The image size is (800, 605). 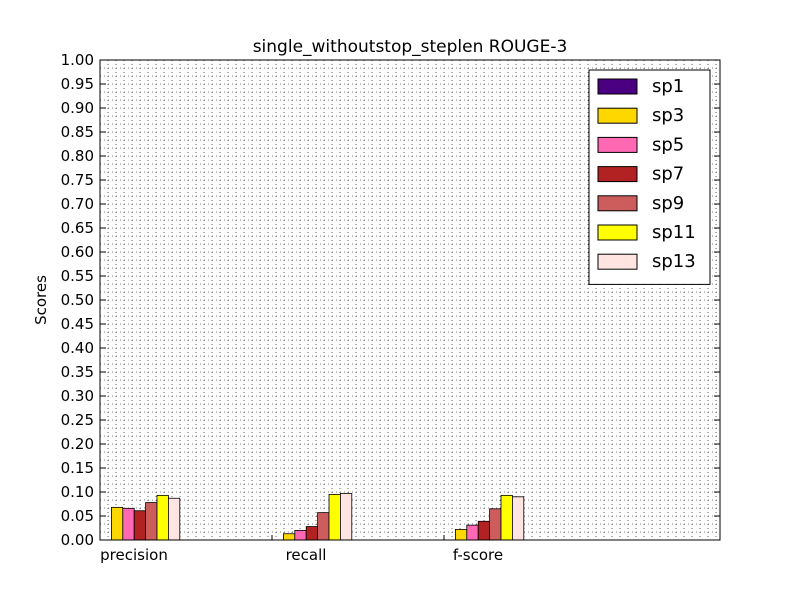 I want to click on y-tick-label: 0.80, so click(x=77, y=156).